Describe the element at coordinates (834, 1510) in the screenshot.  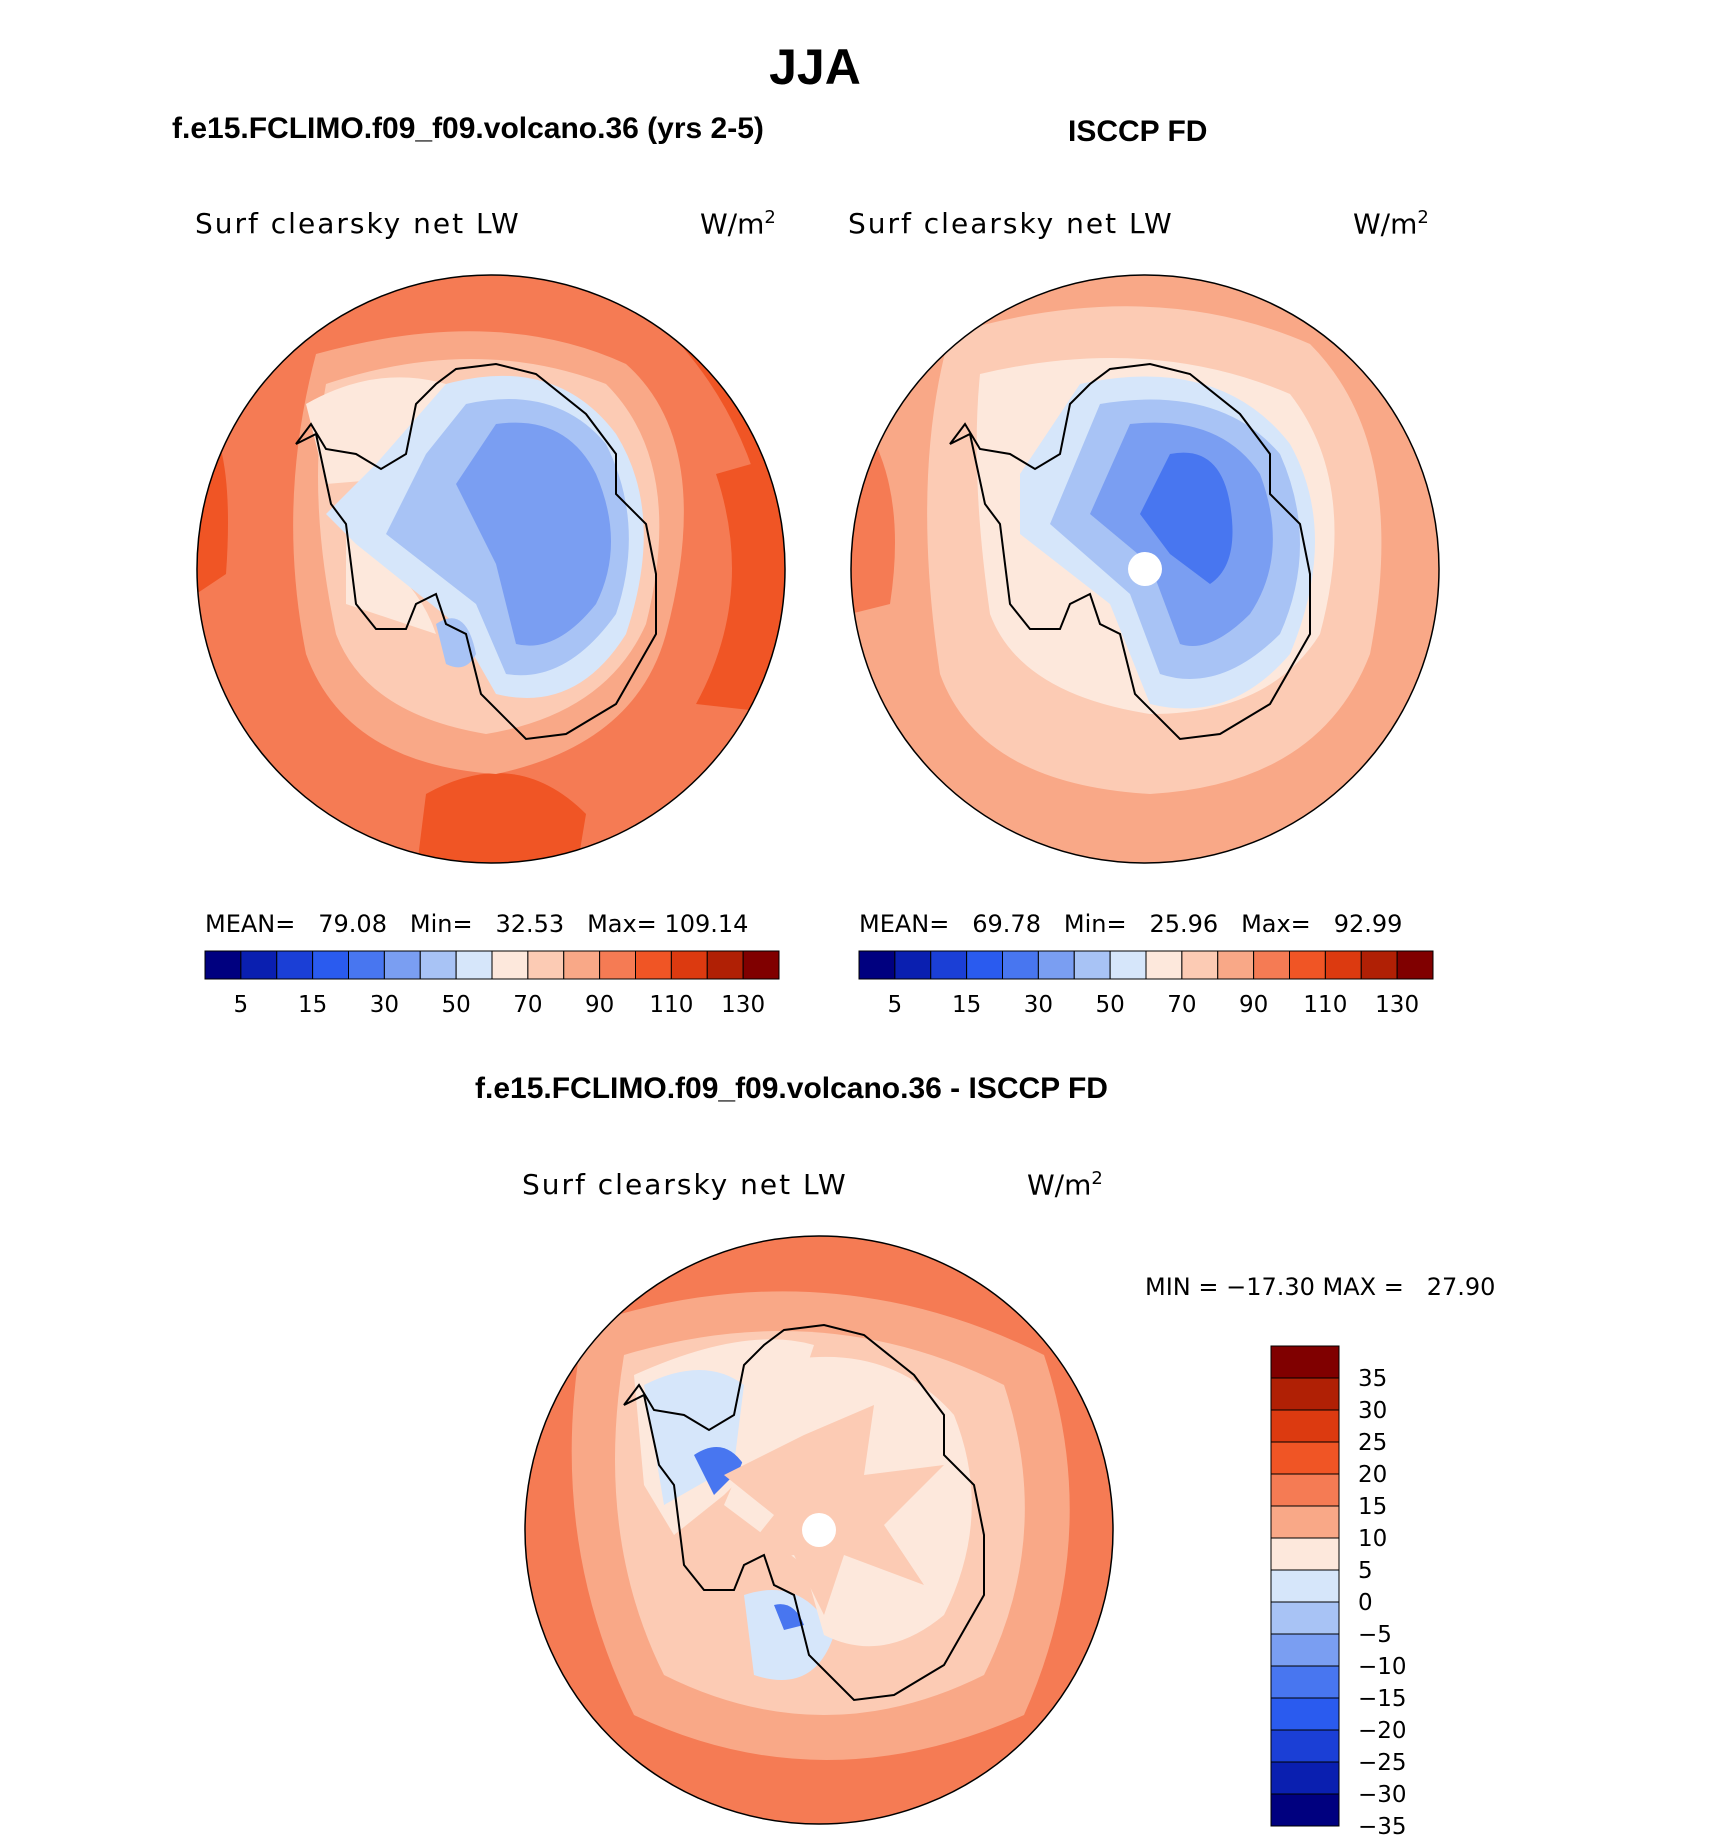
I see `radial-positive` at that location.